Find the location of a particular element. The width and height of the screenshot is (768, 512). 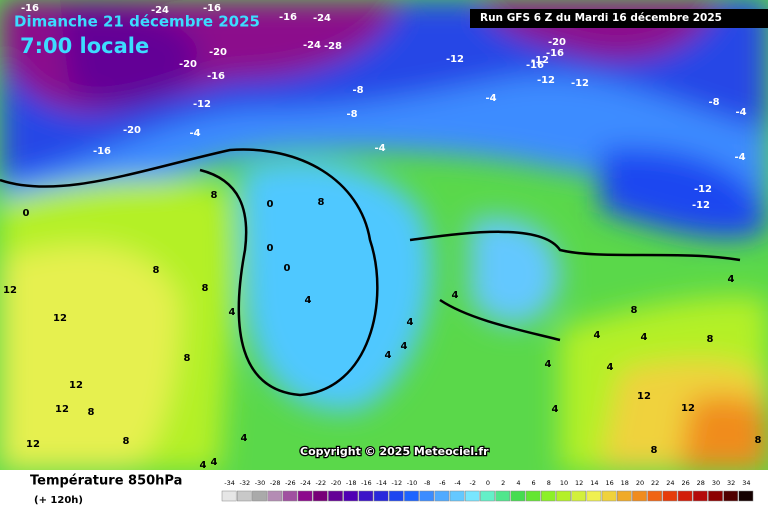

legend-label: 22 is located at coordinates (655, 483).